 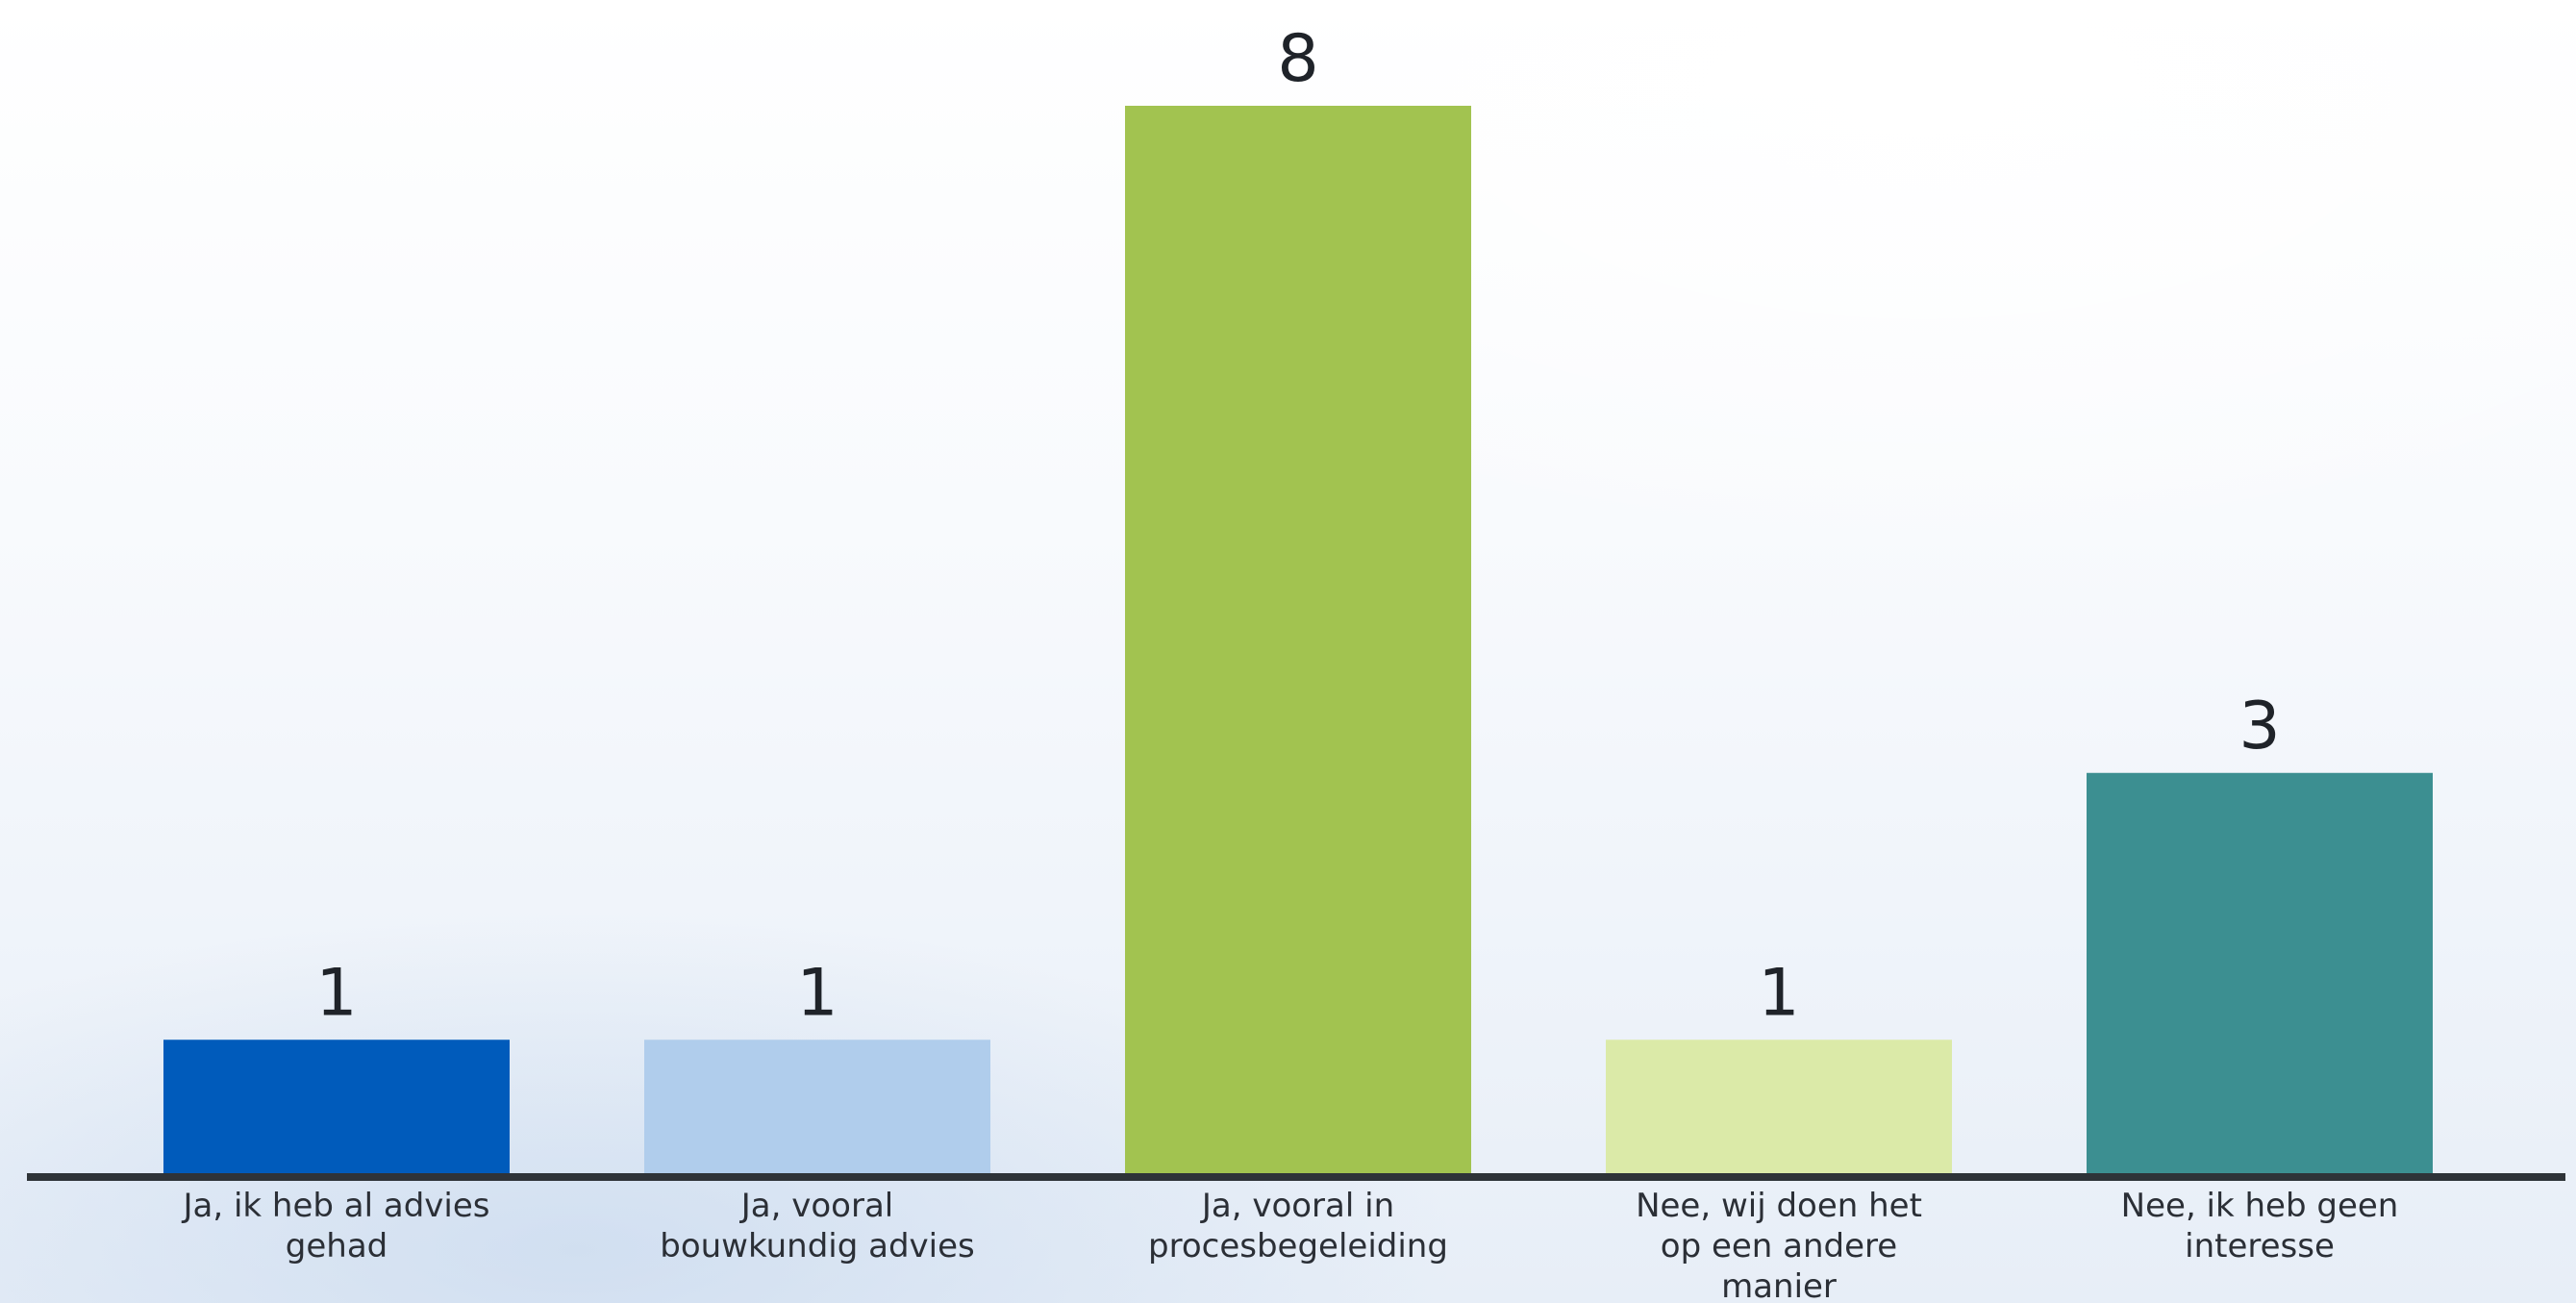 I want to click on category-label-line: procesbegeleiding, so click(x=1298, y=1246).